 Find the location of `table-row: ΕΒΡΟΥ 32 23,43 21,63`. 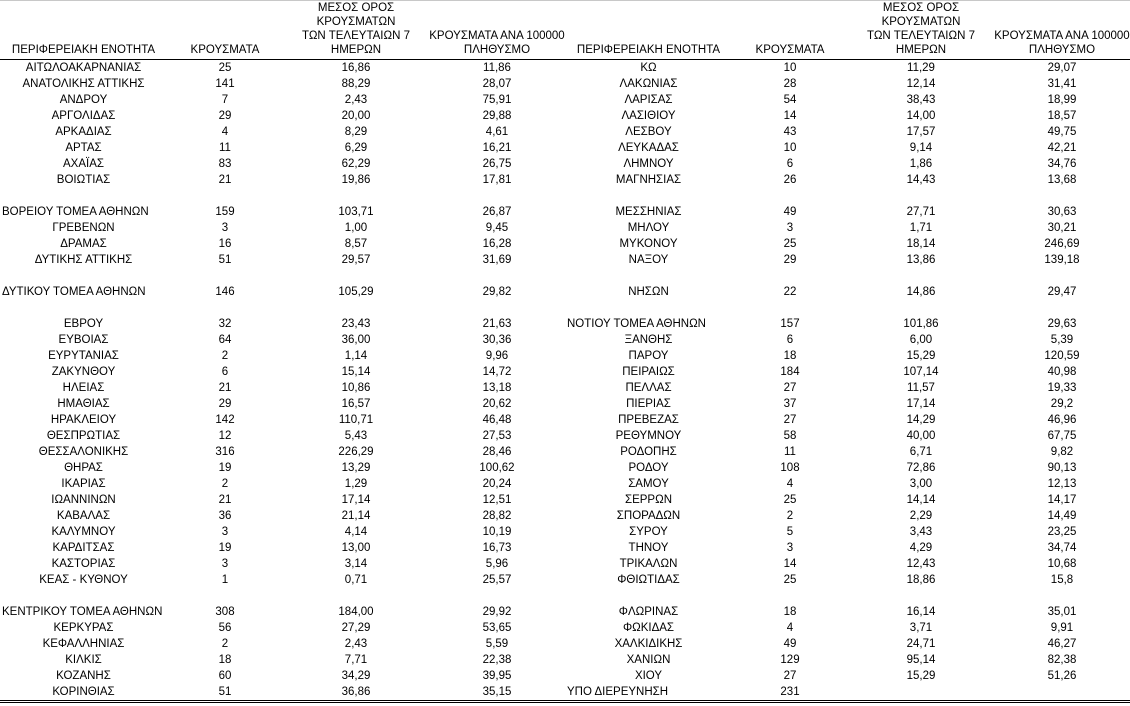

table-row: ΕΒΡΟΥ 32 23,43 21,63 is located at coordinates (282, 324).